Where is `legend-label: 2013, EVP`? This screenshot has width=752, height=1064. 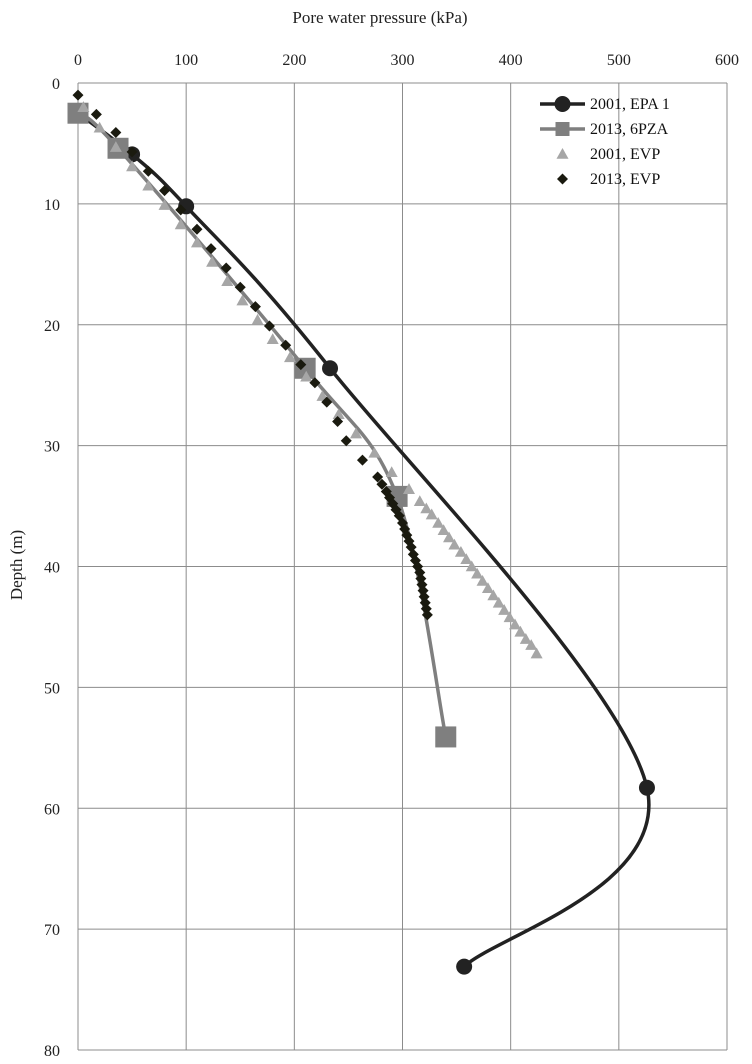
legend-label: 2013, EVP is located at coordinates (625, 179).